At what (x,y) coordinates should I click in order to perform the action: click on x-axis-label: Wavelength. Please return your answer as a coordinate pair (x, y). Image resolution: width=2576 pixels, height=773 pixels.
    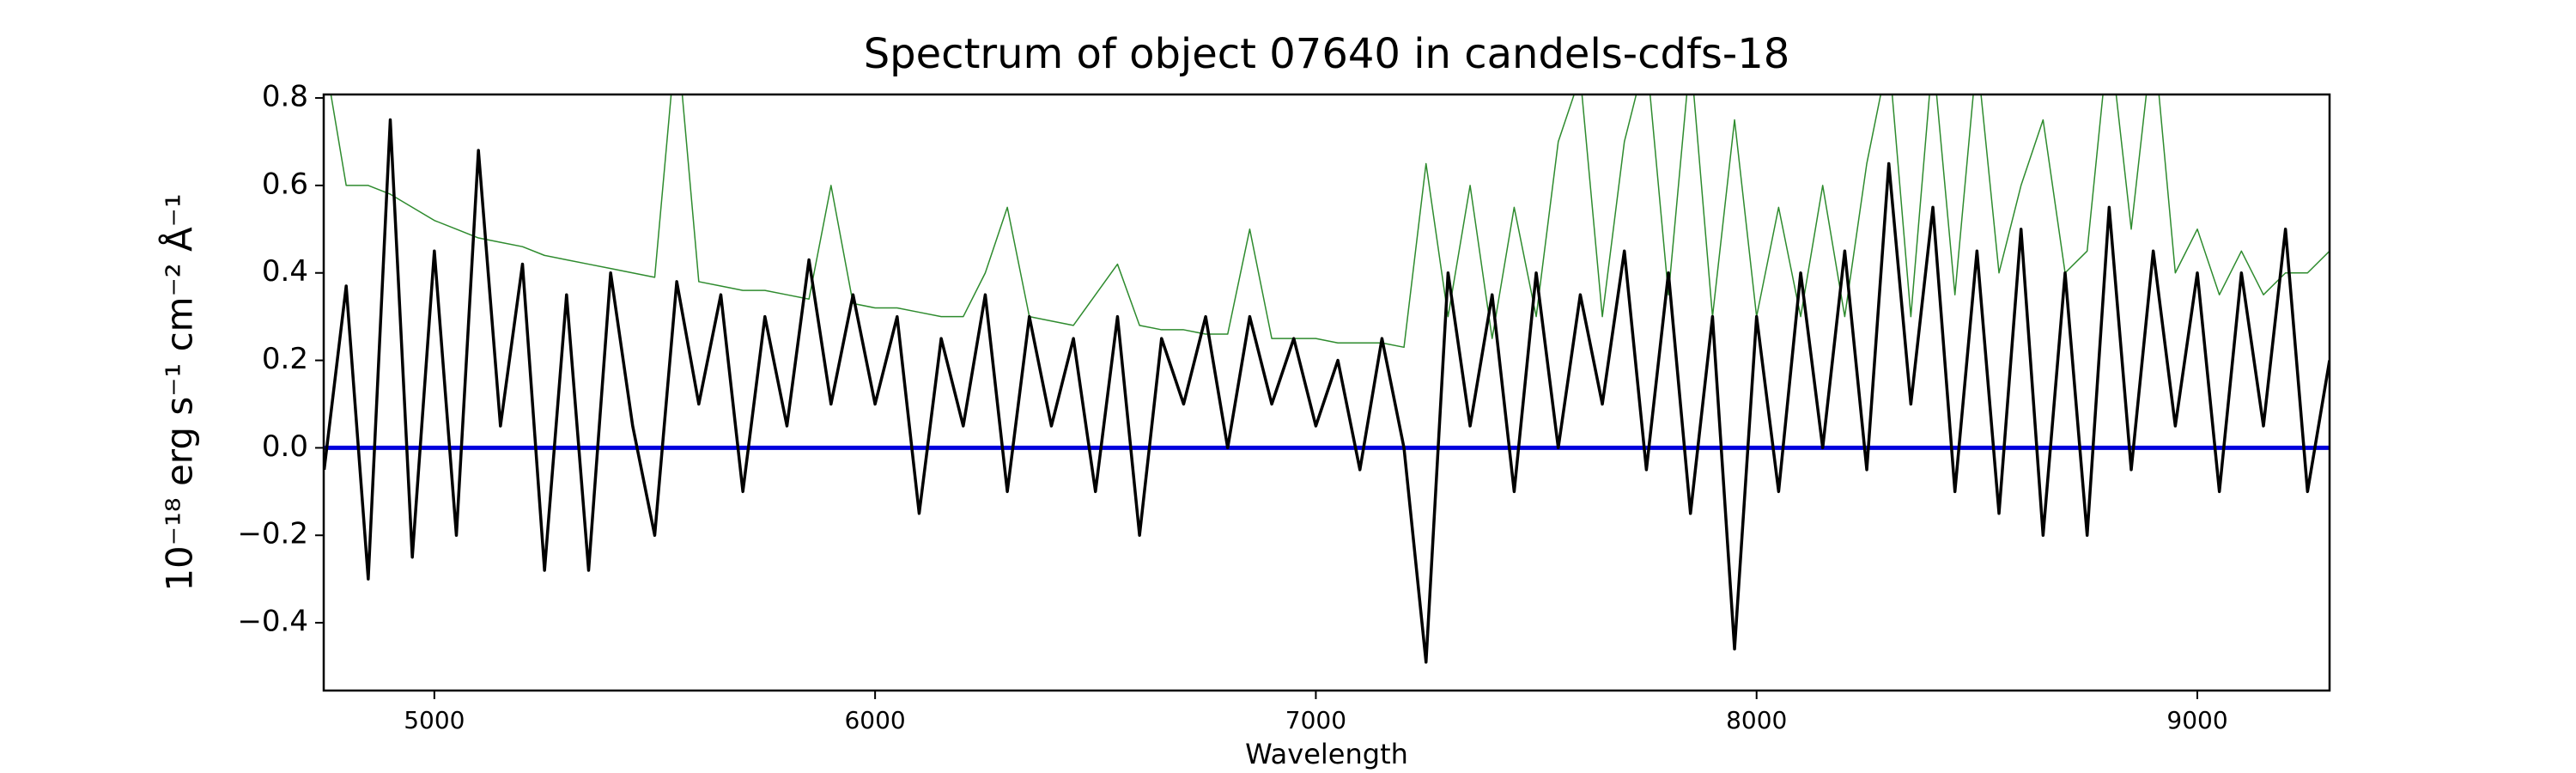
    Looking at the image, I should click on (1327, 754).